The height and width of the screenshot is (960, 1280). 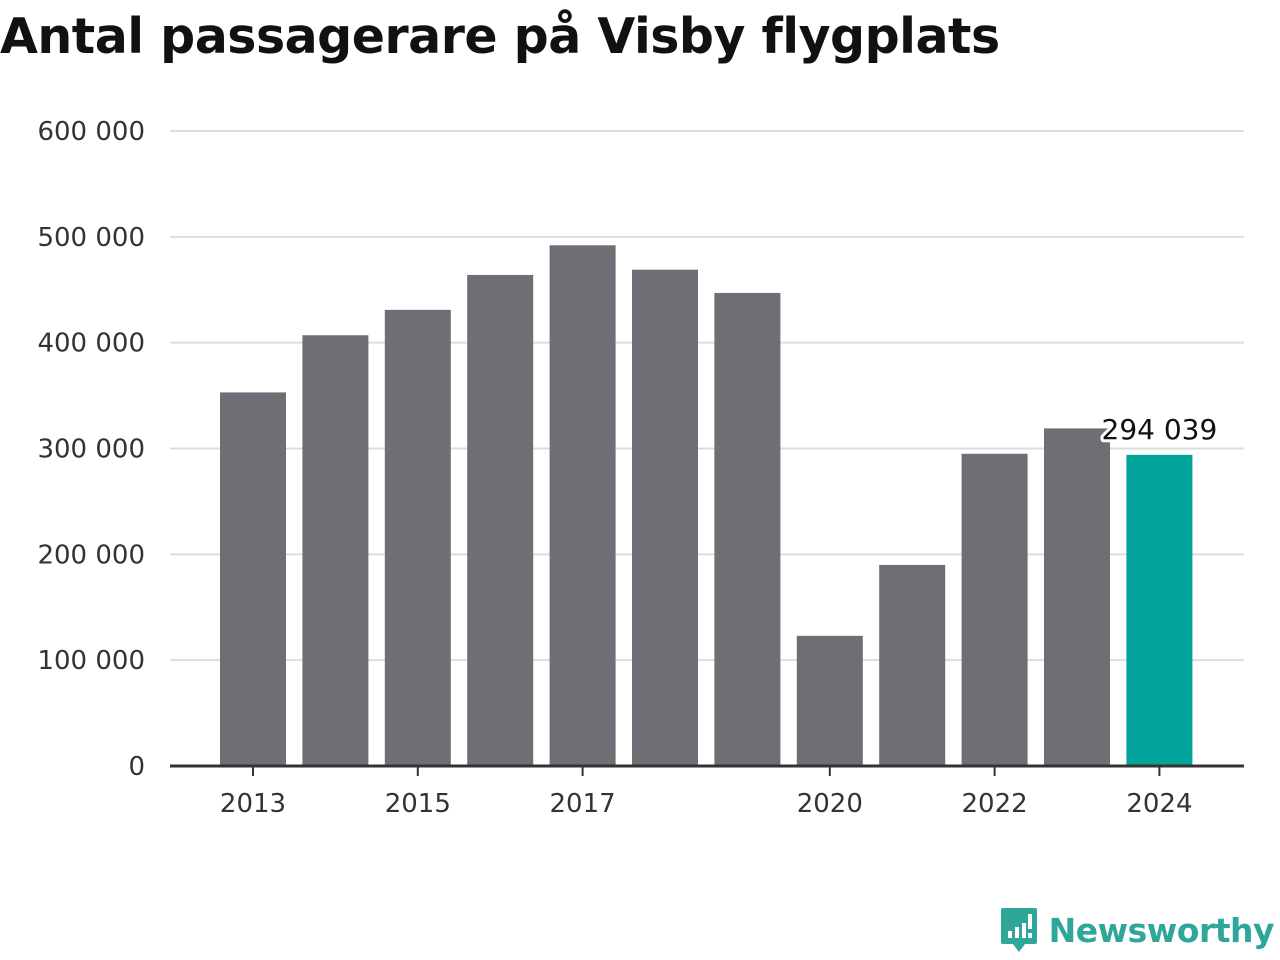 I want to click on y-tick-label: 300 000, so click(x=91, y=450).